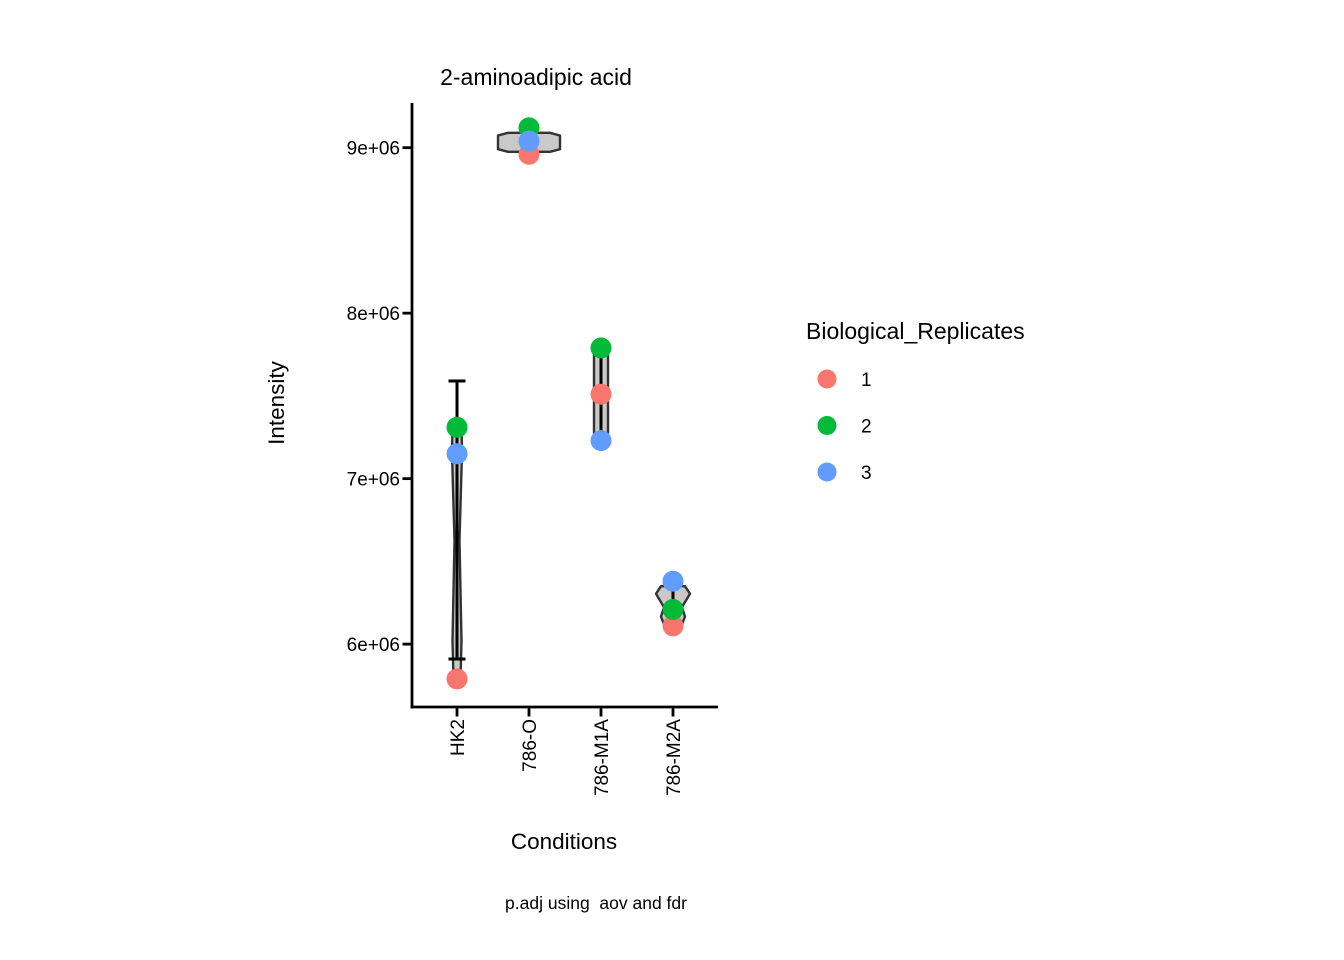 The image size is (1344, 960). I want to click on legend-label-3: 3, so click(866, 473).